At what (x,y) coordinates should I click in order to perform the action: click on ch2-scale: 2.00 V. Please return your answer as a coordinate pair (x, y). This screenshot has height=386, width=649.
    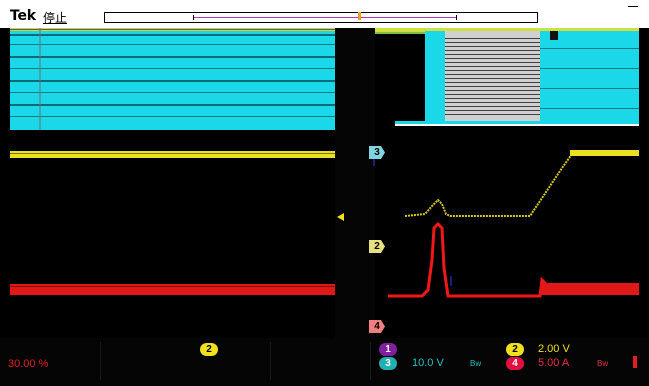
    Looking at the image, I should click on (554, 349).